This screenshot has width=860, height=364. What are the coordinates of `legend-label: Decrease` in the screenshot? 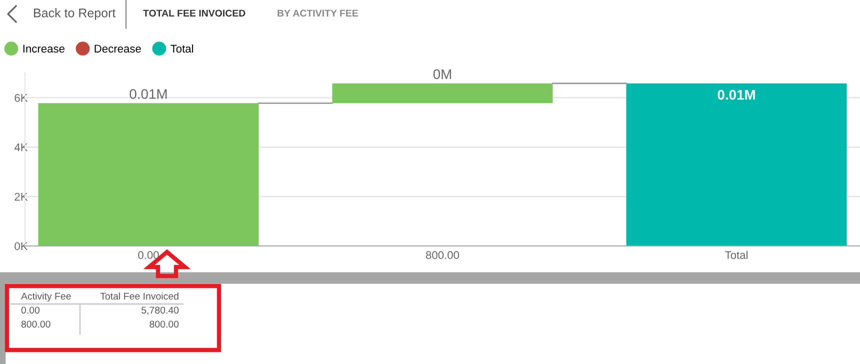 It's located at (117, 48).